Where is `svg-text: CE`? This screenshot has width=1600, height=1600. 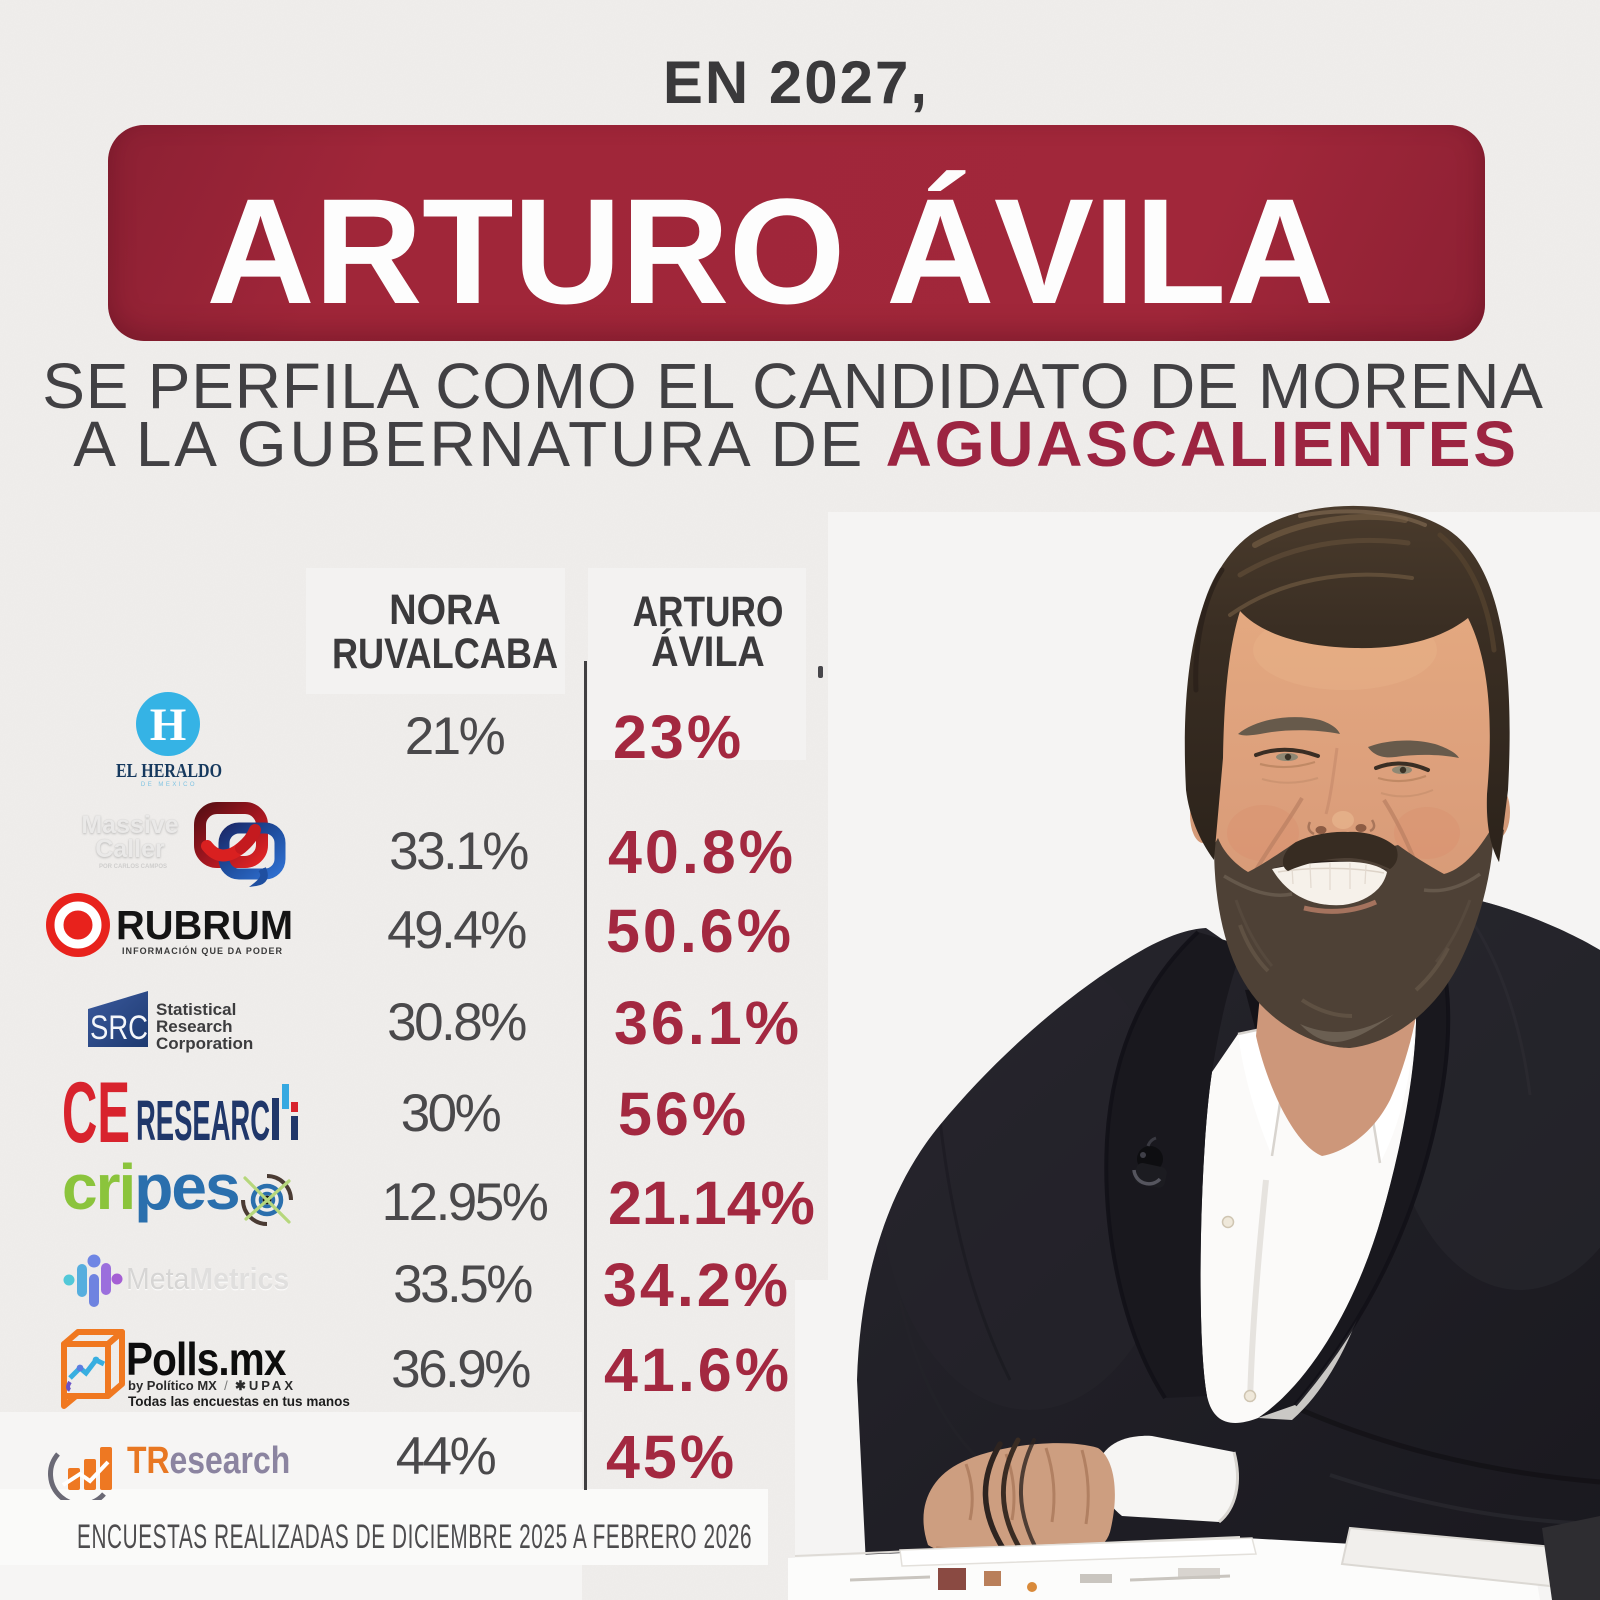 svg-text: CE is located at coordinates (96, 1114).